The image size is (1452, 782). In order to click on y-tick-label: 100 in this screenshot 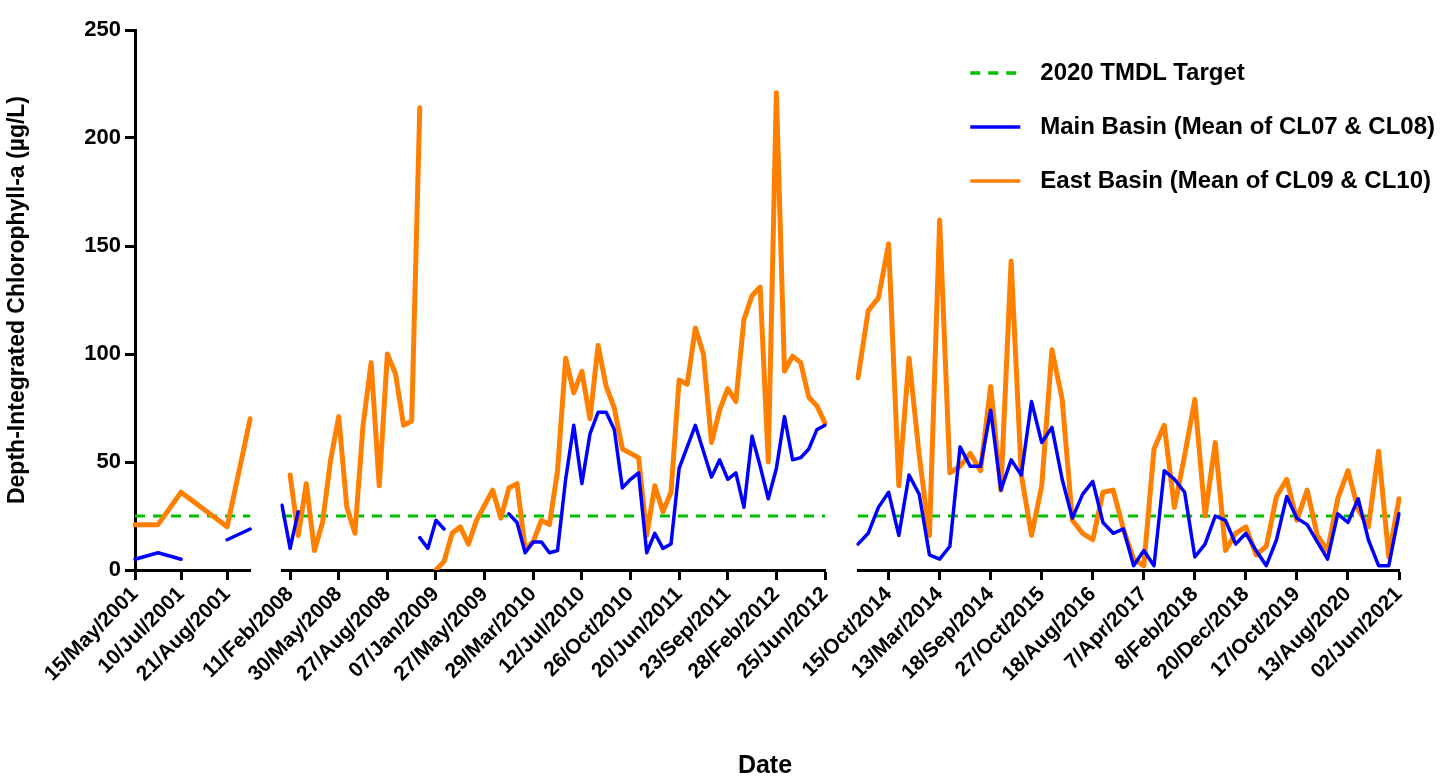, I will do `click(102, 353)`.